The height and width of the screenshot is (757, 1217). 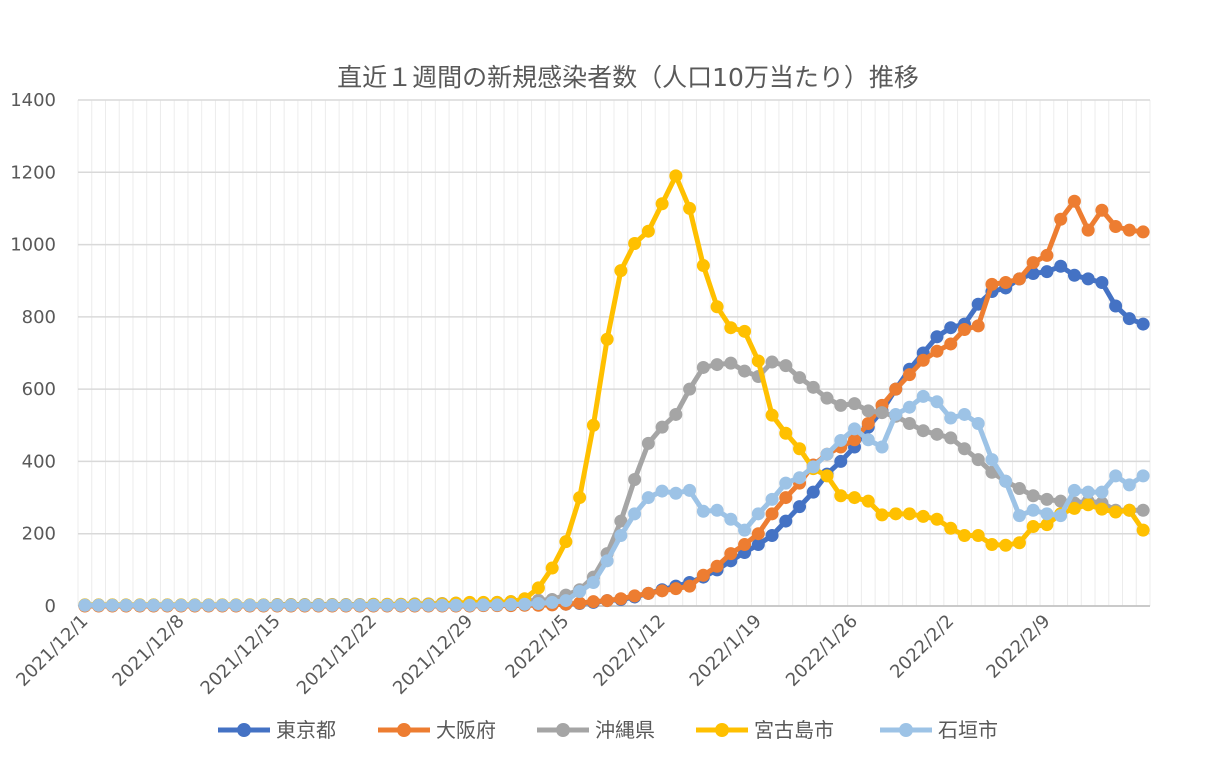 What do you see at coordinates (39, 461) in the screenshot?
I see `y-tick-label: 400` at bounding box center [39, 461].